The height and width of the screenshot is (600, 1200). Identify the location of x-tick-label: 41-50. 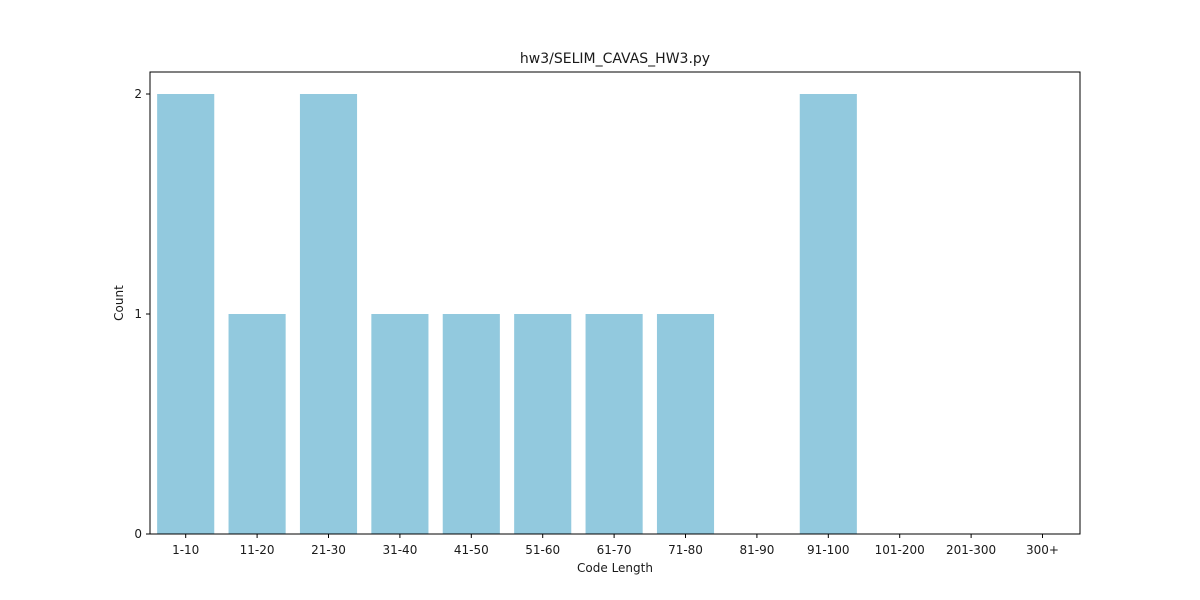
(471, 550).